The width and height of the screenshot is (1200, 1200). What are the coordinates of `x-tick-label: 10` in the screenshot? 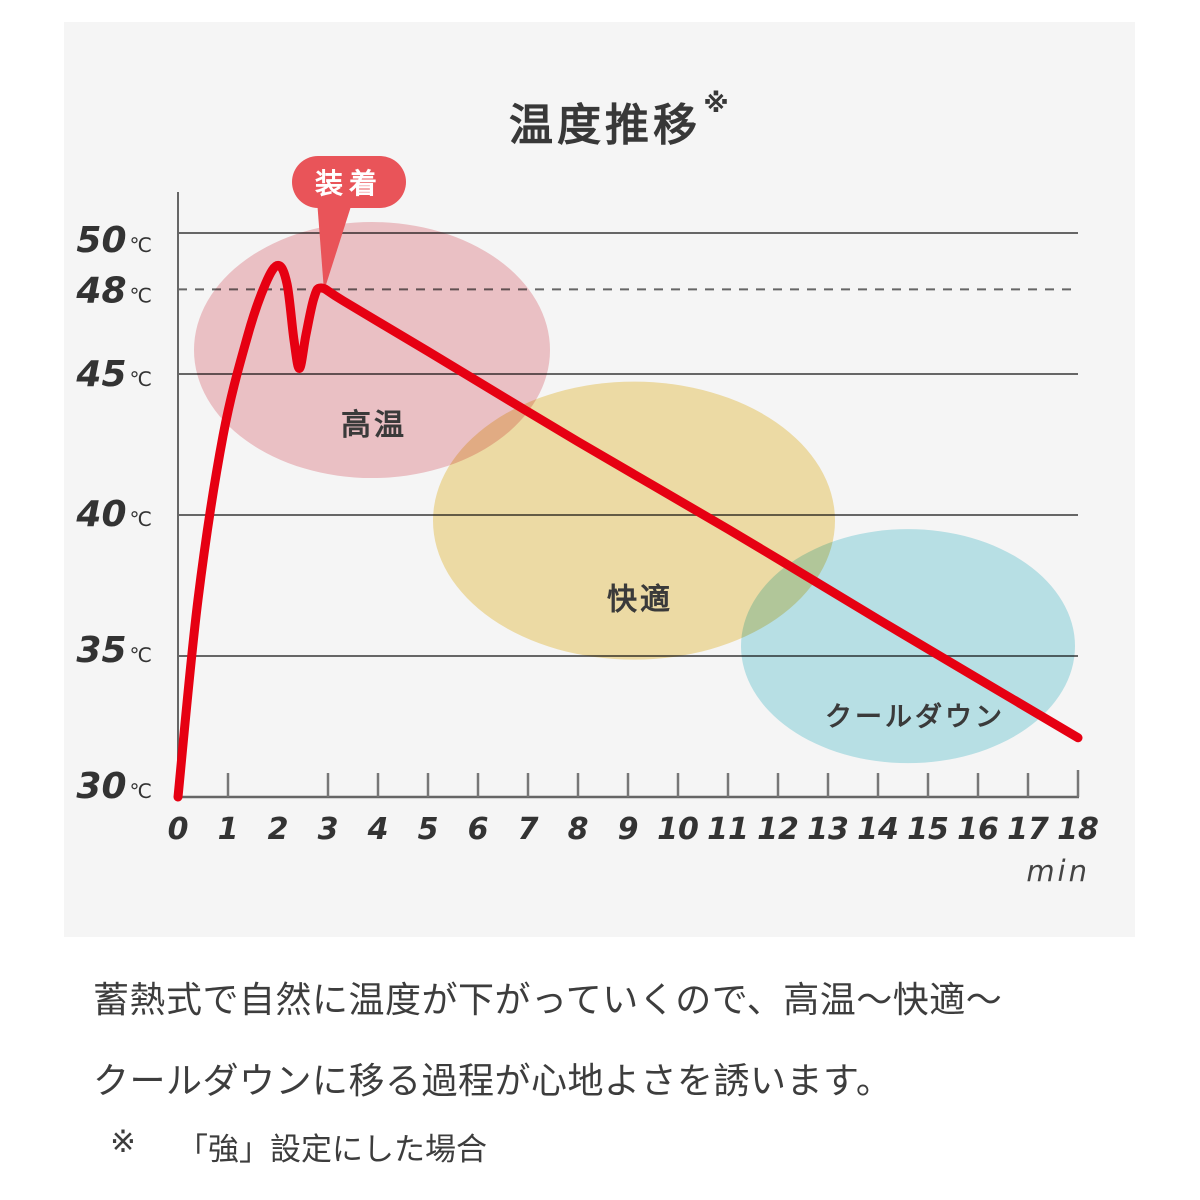 It's located at (678, 829).